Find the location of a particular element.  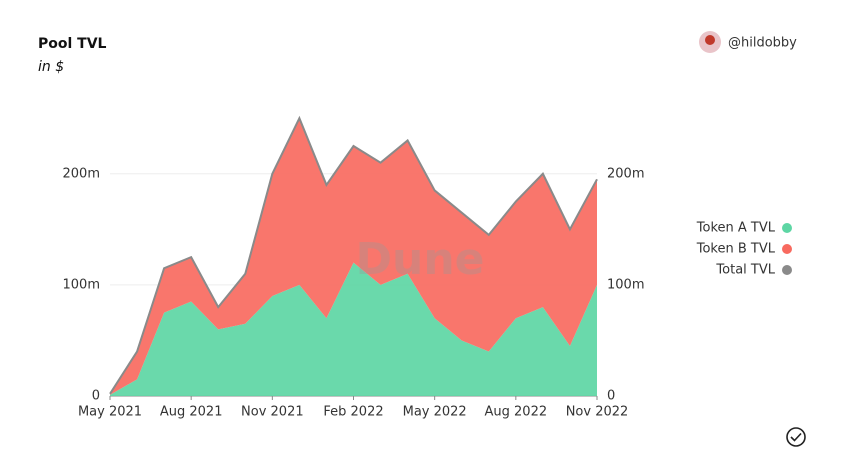

x-tick-label: Aug 2022 is located at coordinates (516, 412).